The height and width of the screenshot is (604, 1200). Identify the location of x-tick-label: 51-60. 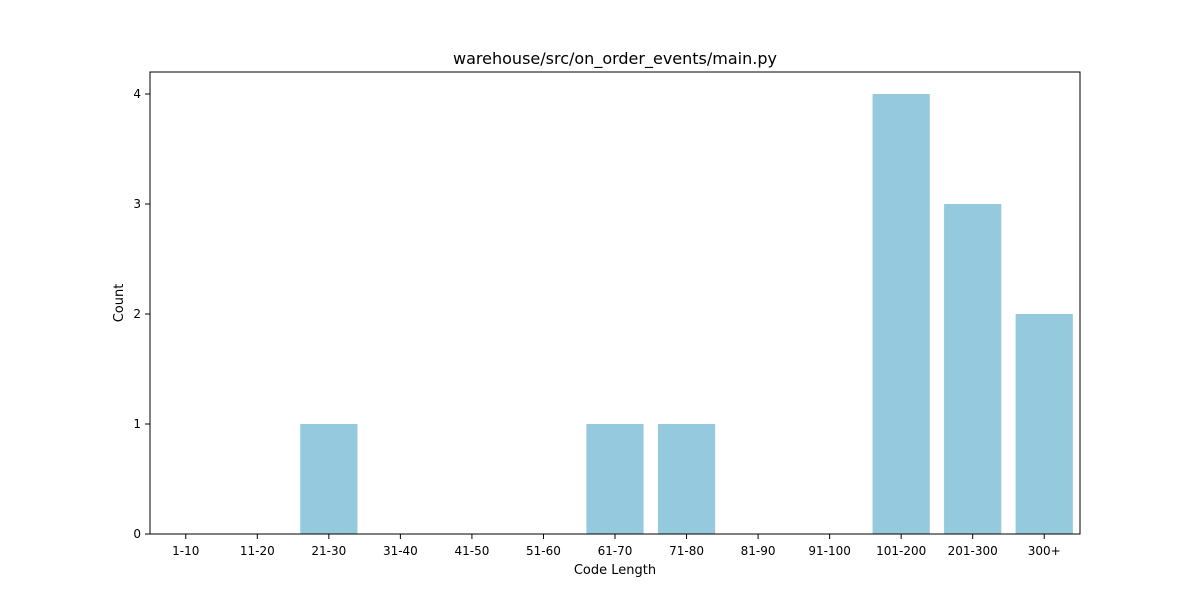
(543, 551).